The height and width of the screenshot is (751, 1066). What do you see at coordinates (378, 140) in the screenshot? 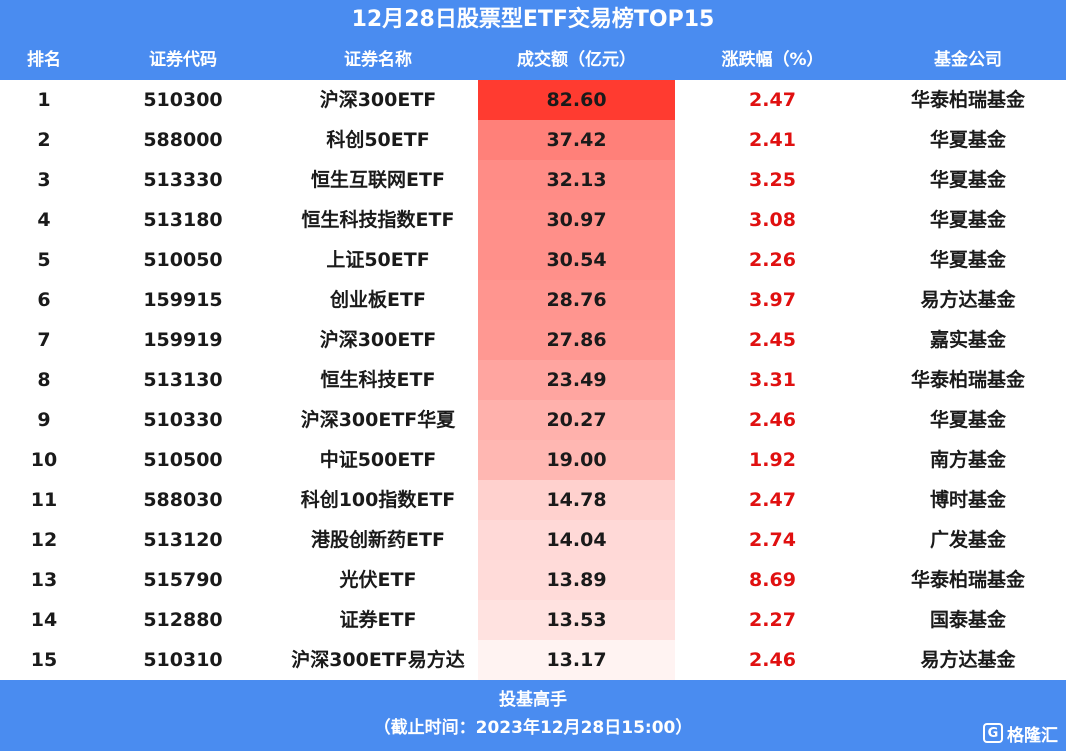
I see `name-cell: 科创50ETF` at bounding box center [378, 140].